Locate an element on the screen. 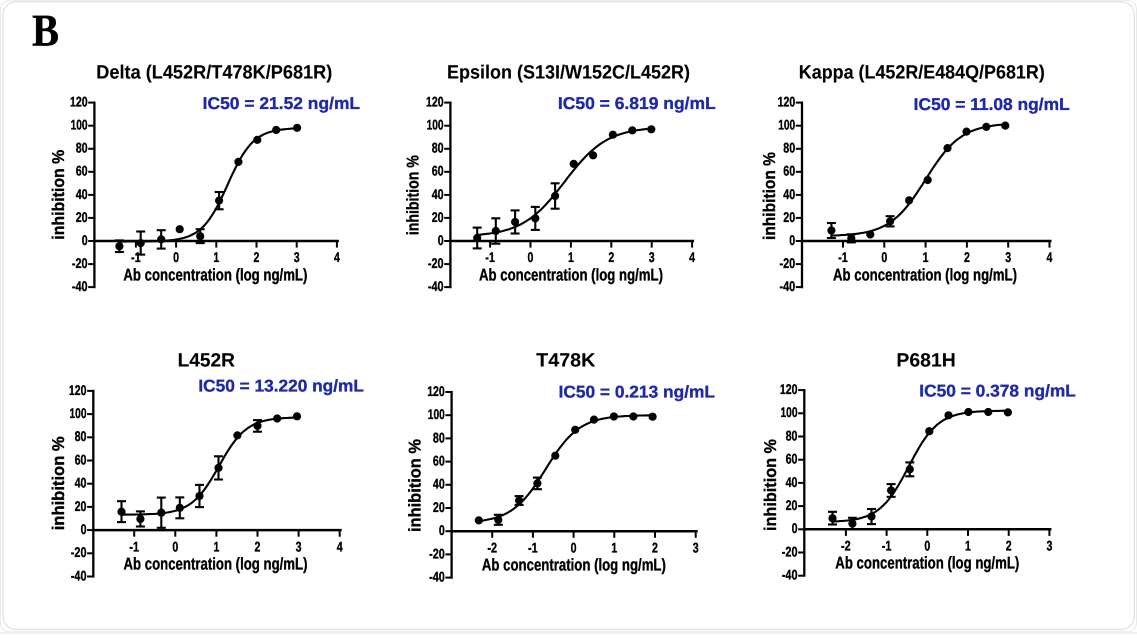  svg-text: IC50 = 11.08 ng/mL is located at coordinates (992, 104).